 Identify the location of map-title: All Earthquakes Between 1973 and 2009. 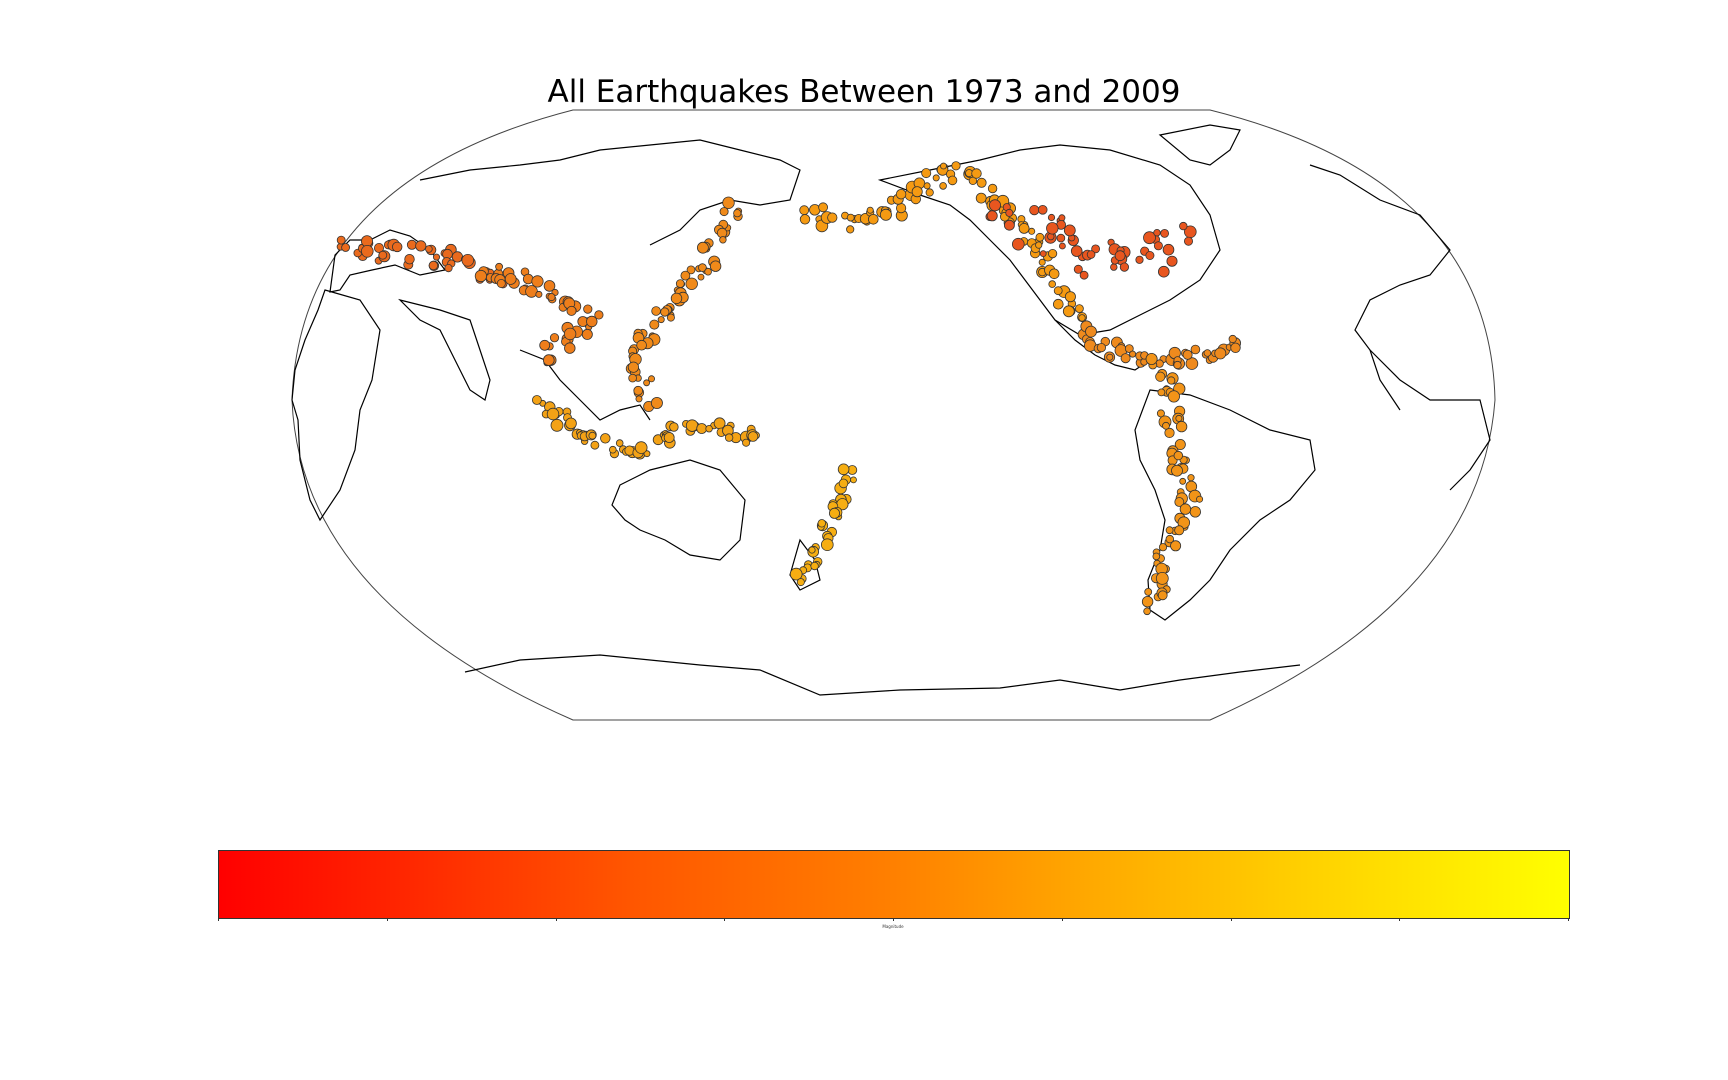
(864, 92).